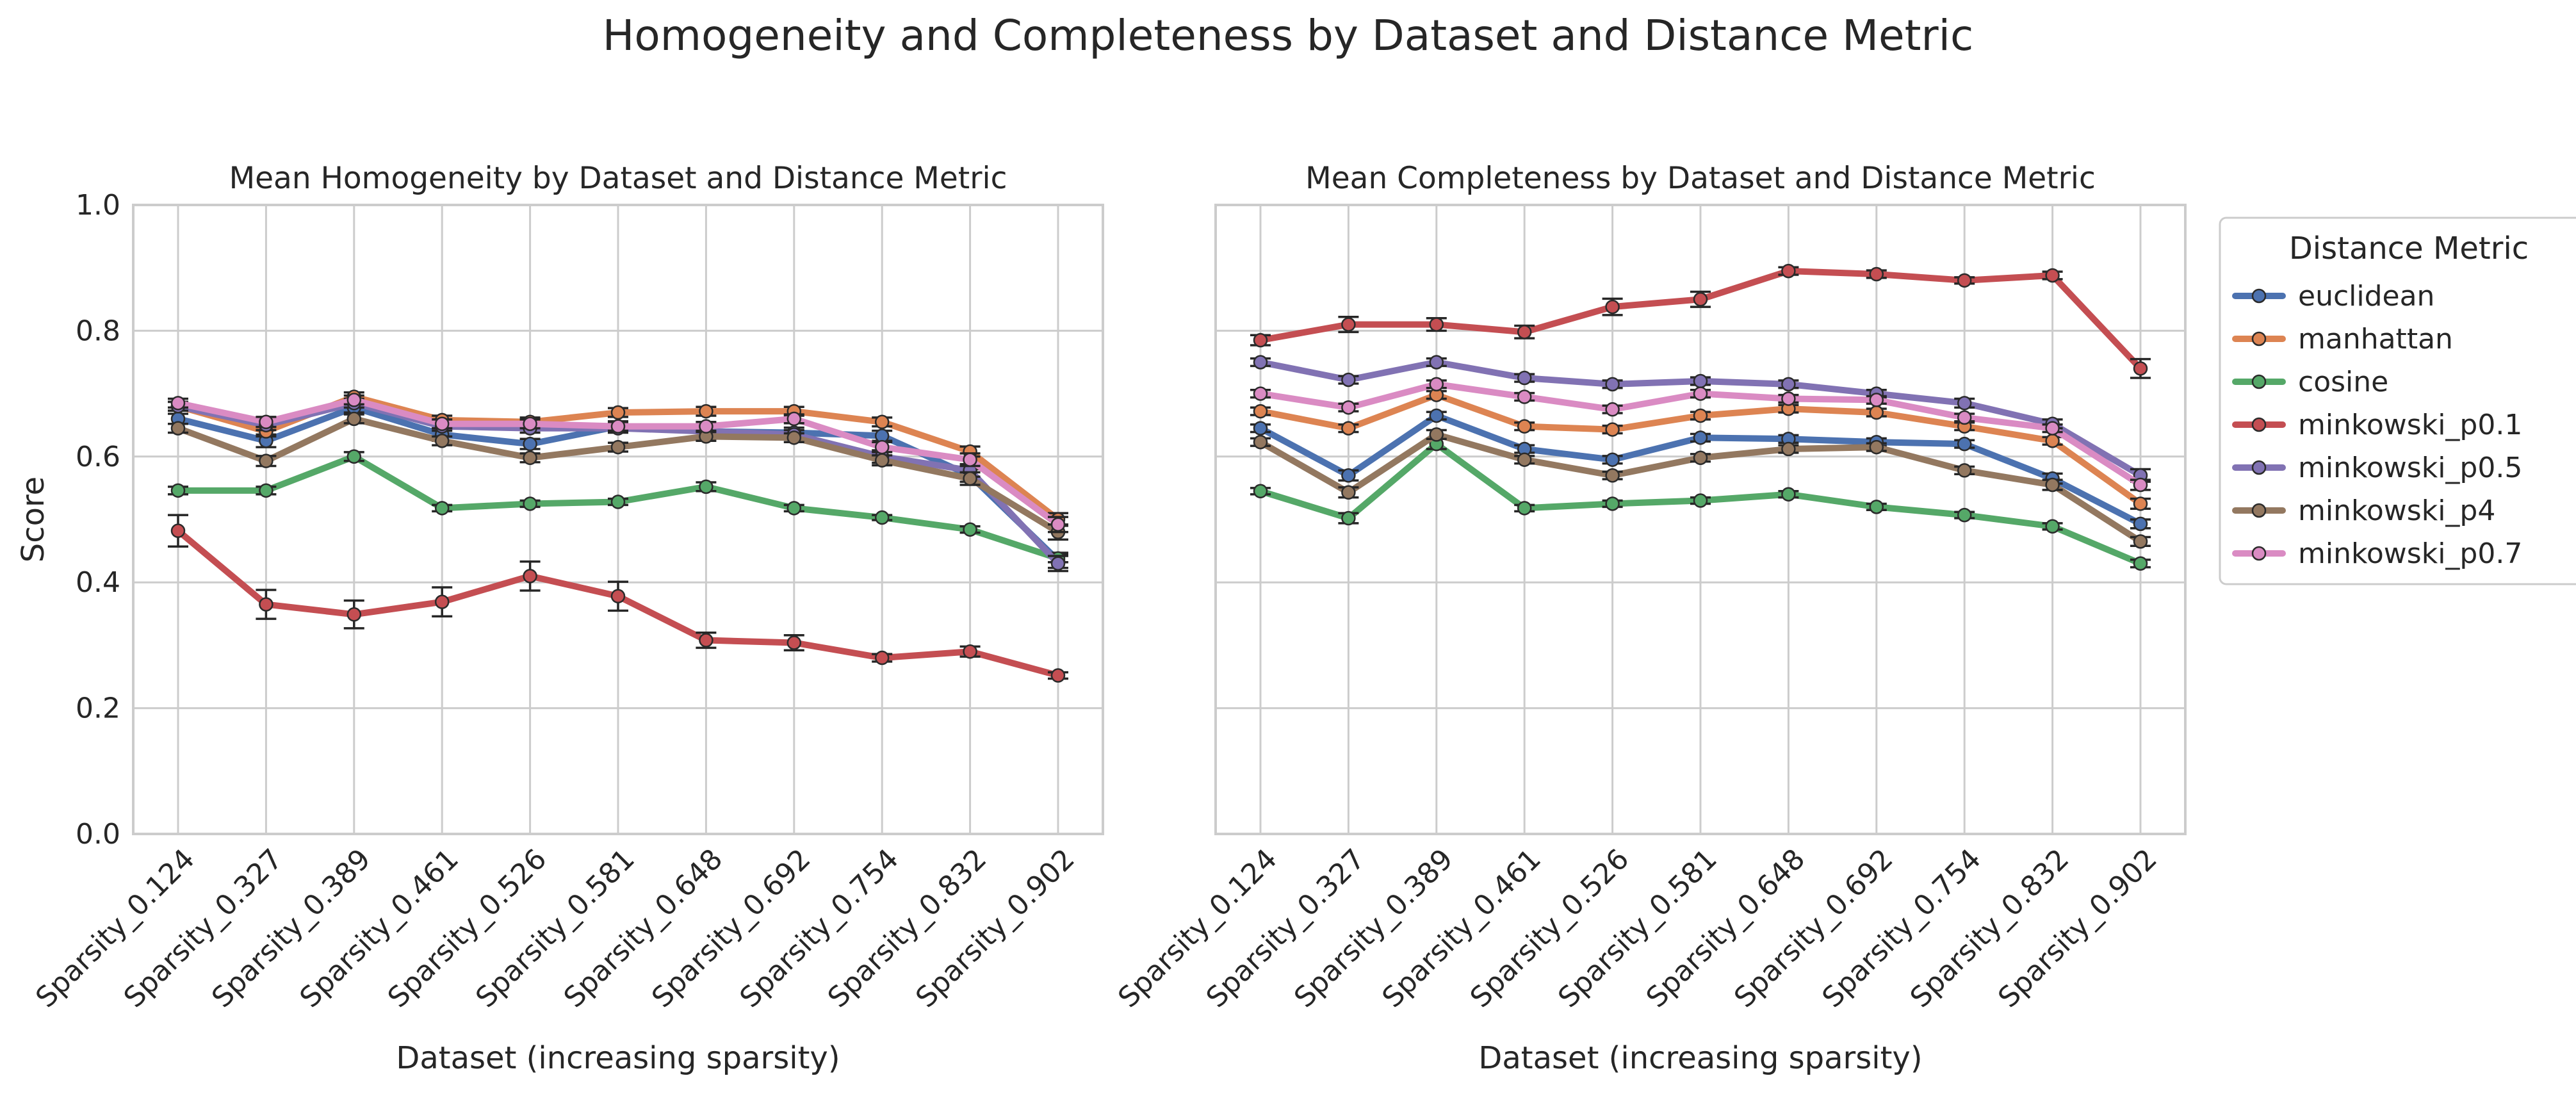 The width and height of the screenshot is (2576, 1094). I want to click on legend-frame, so click(2397, 401).